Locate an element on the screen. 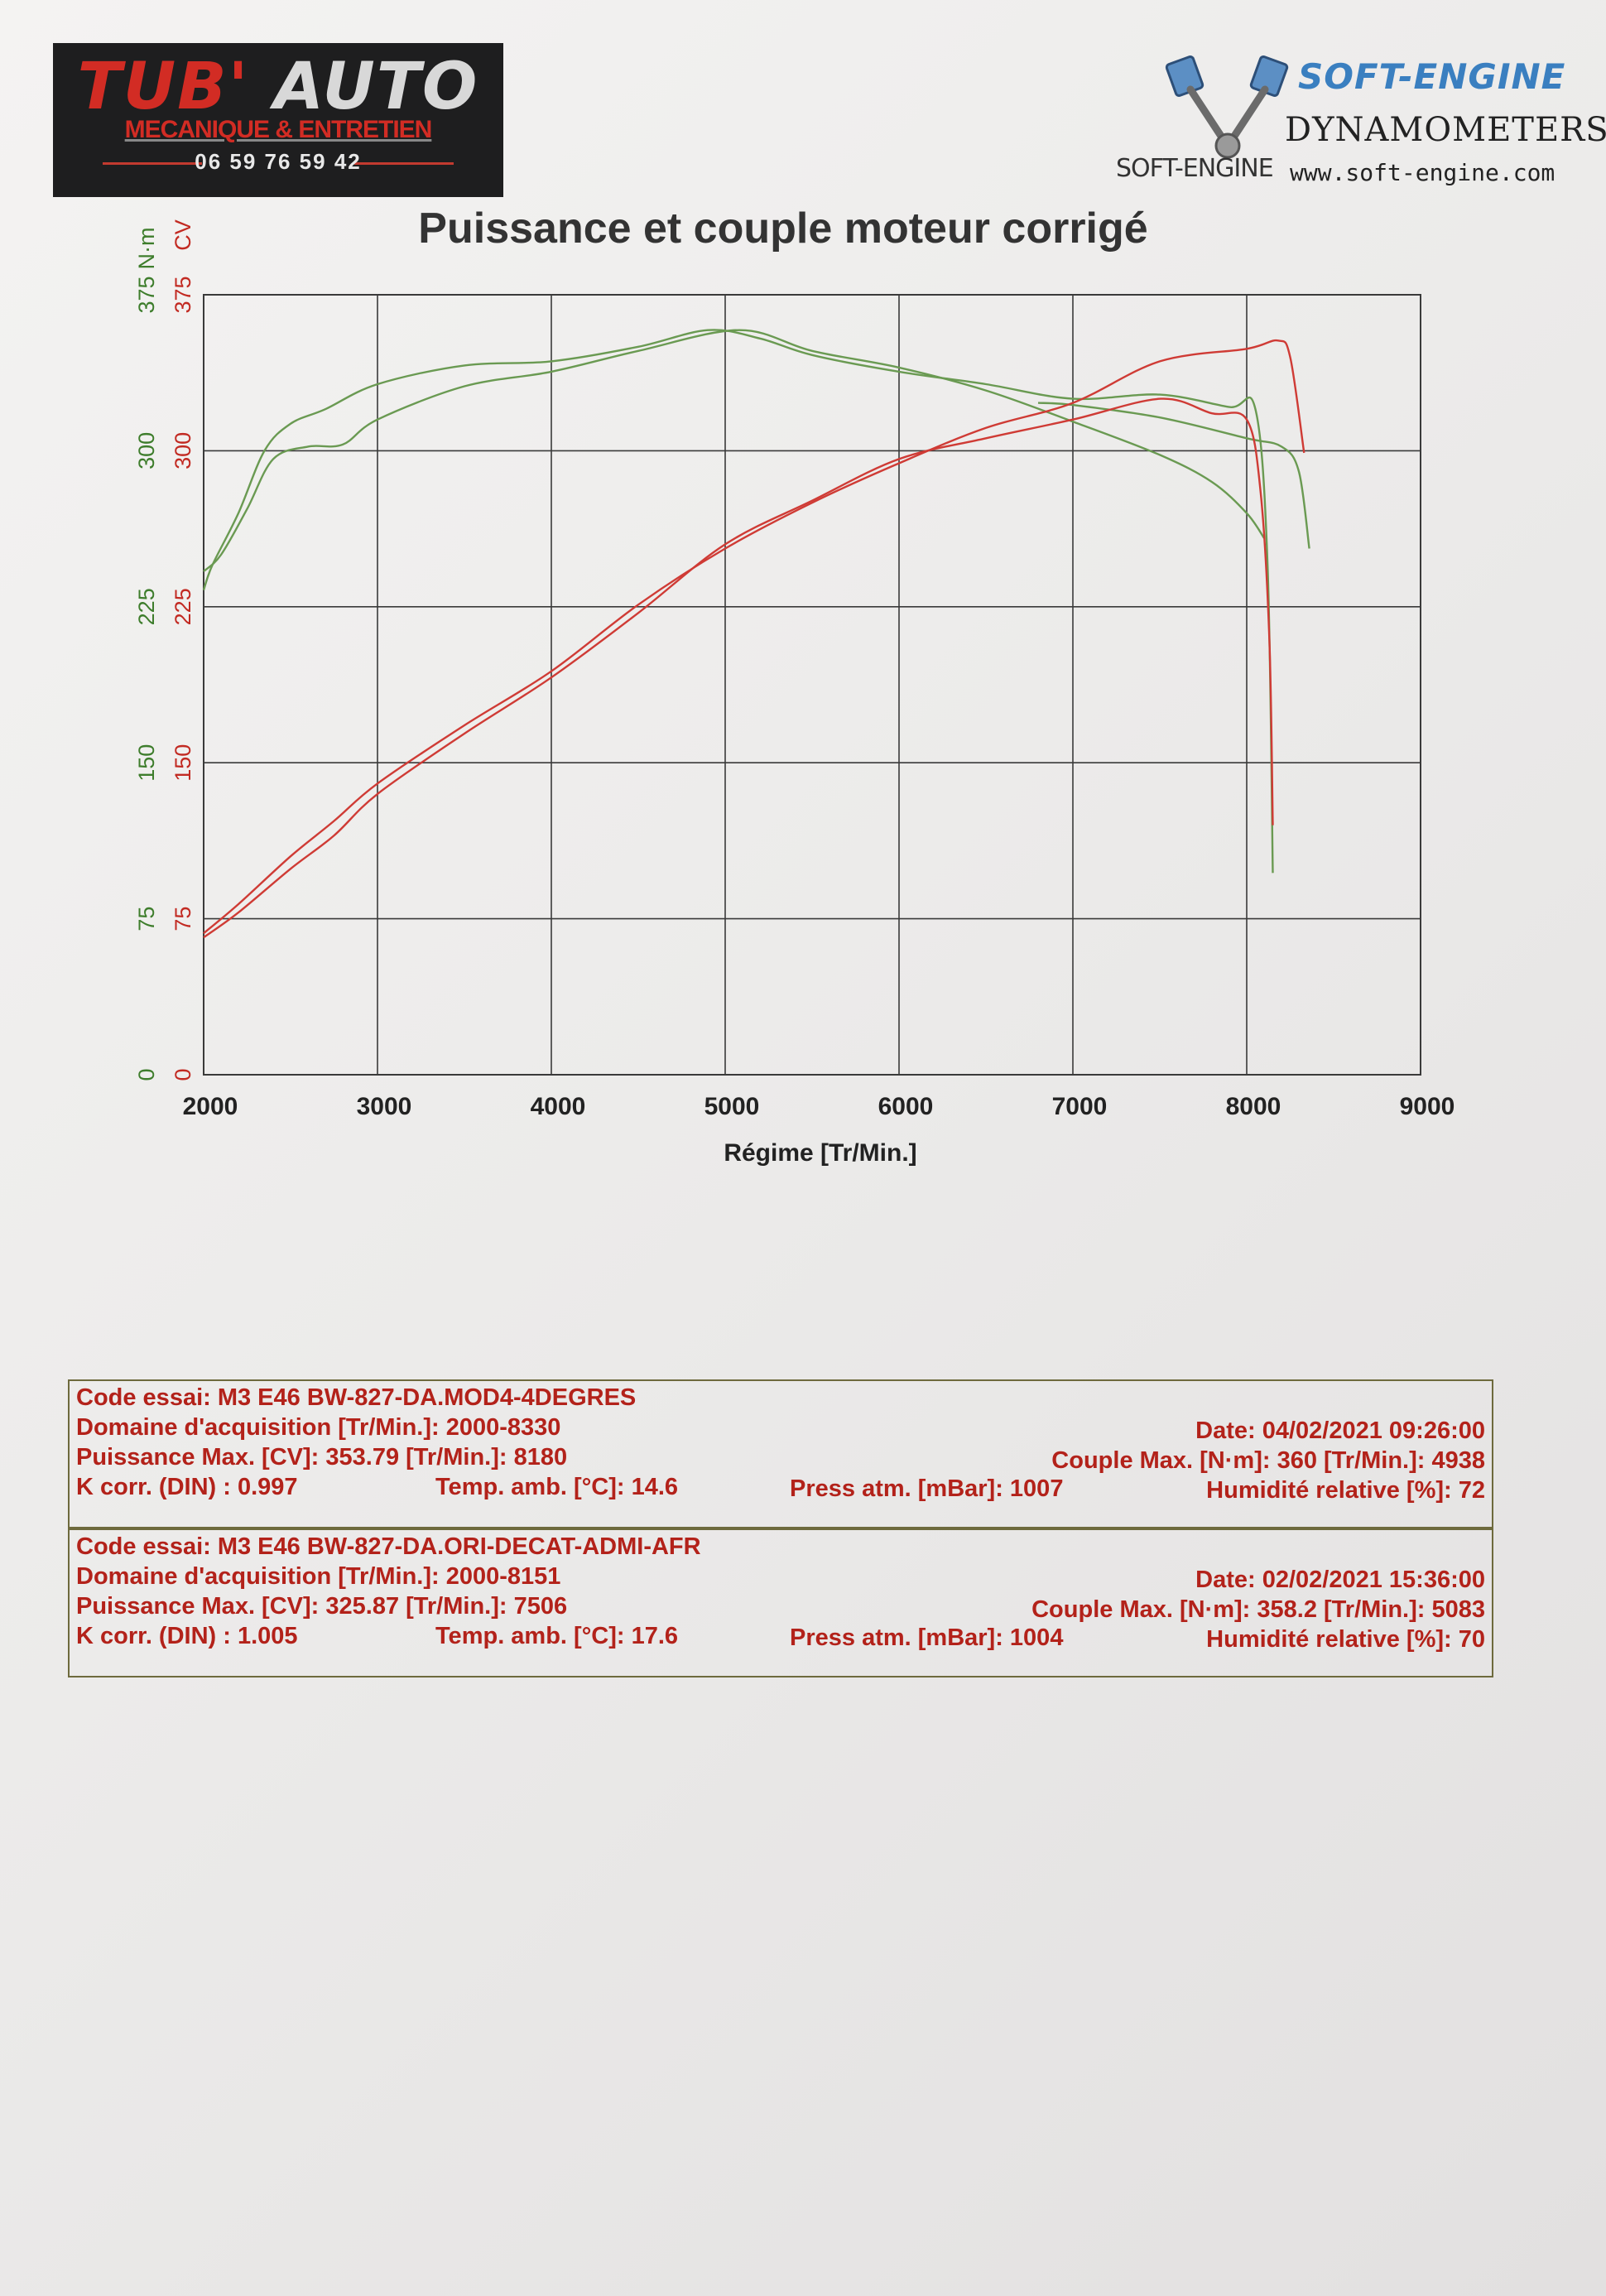 This screenshot has height=2296, width=1606. x-tick-label: 7000 is located at coordinates (1080, 1106).